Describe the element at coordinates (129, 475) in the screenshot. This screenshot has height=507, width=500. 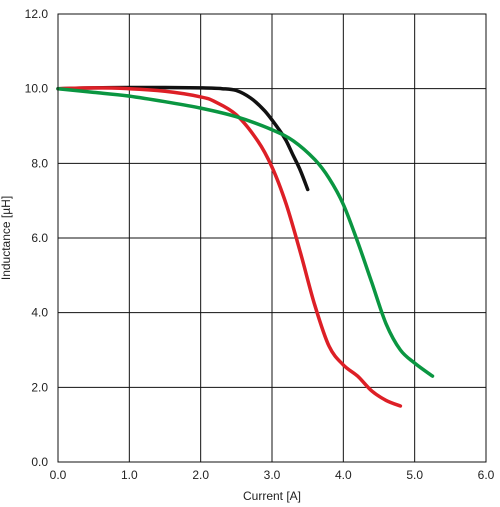
I see `x-tick-label: 1.0` at that location.